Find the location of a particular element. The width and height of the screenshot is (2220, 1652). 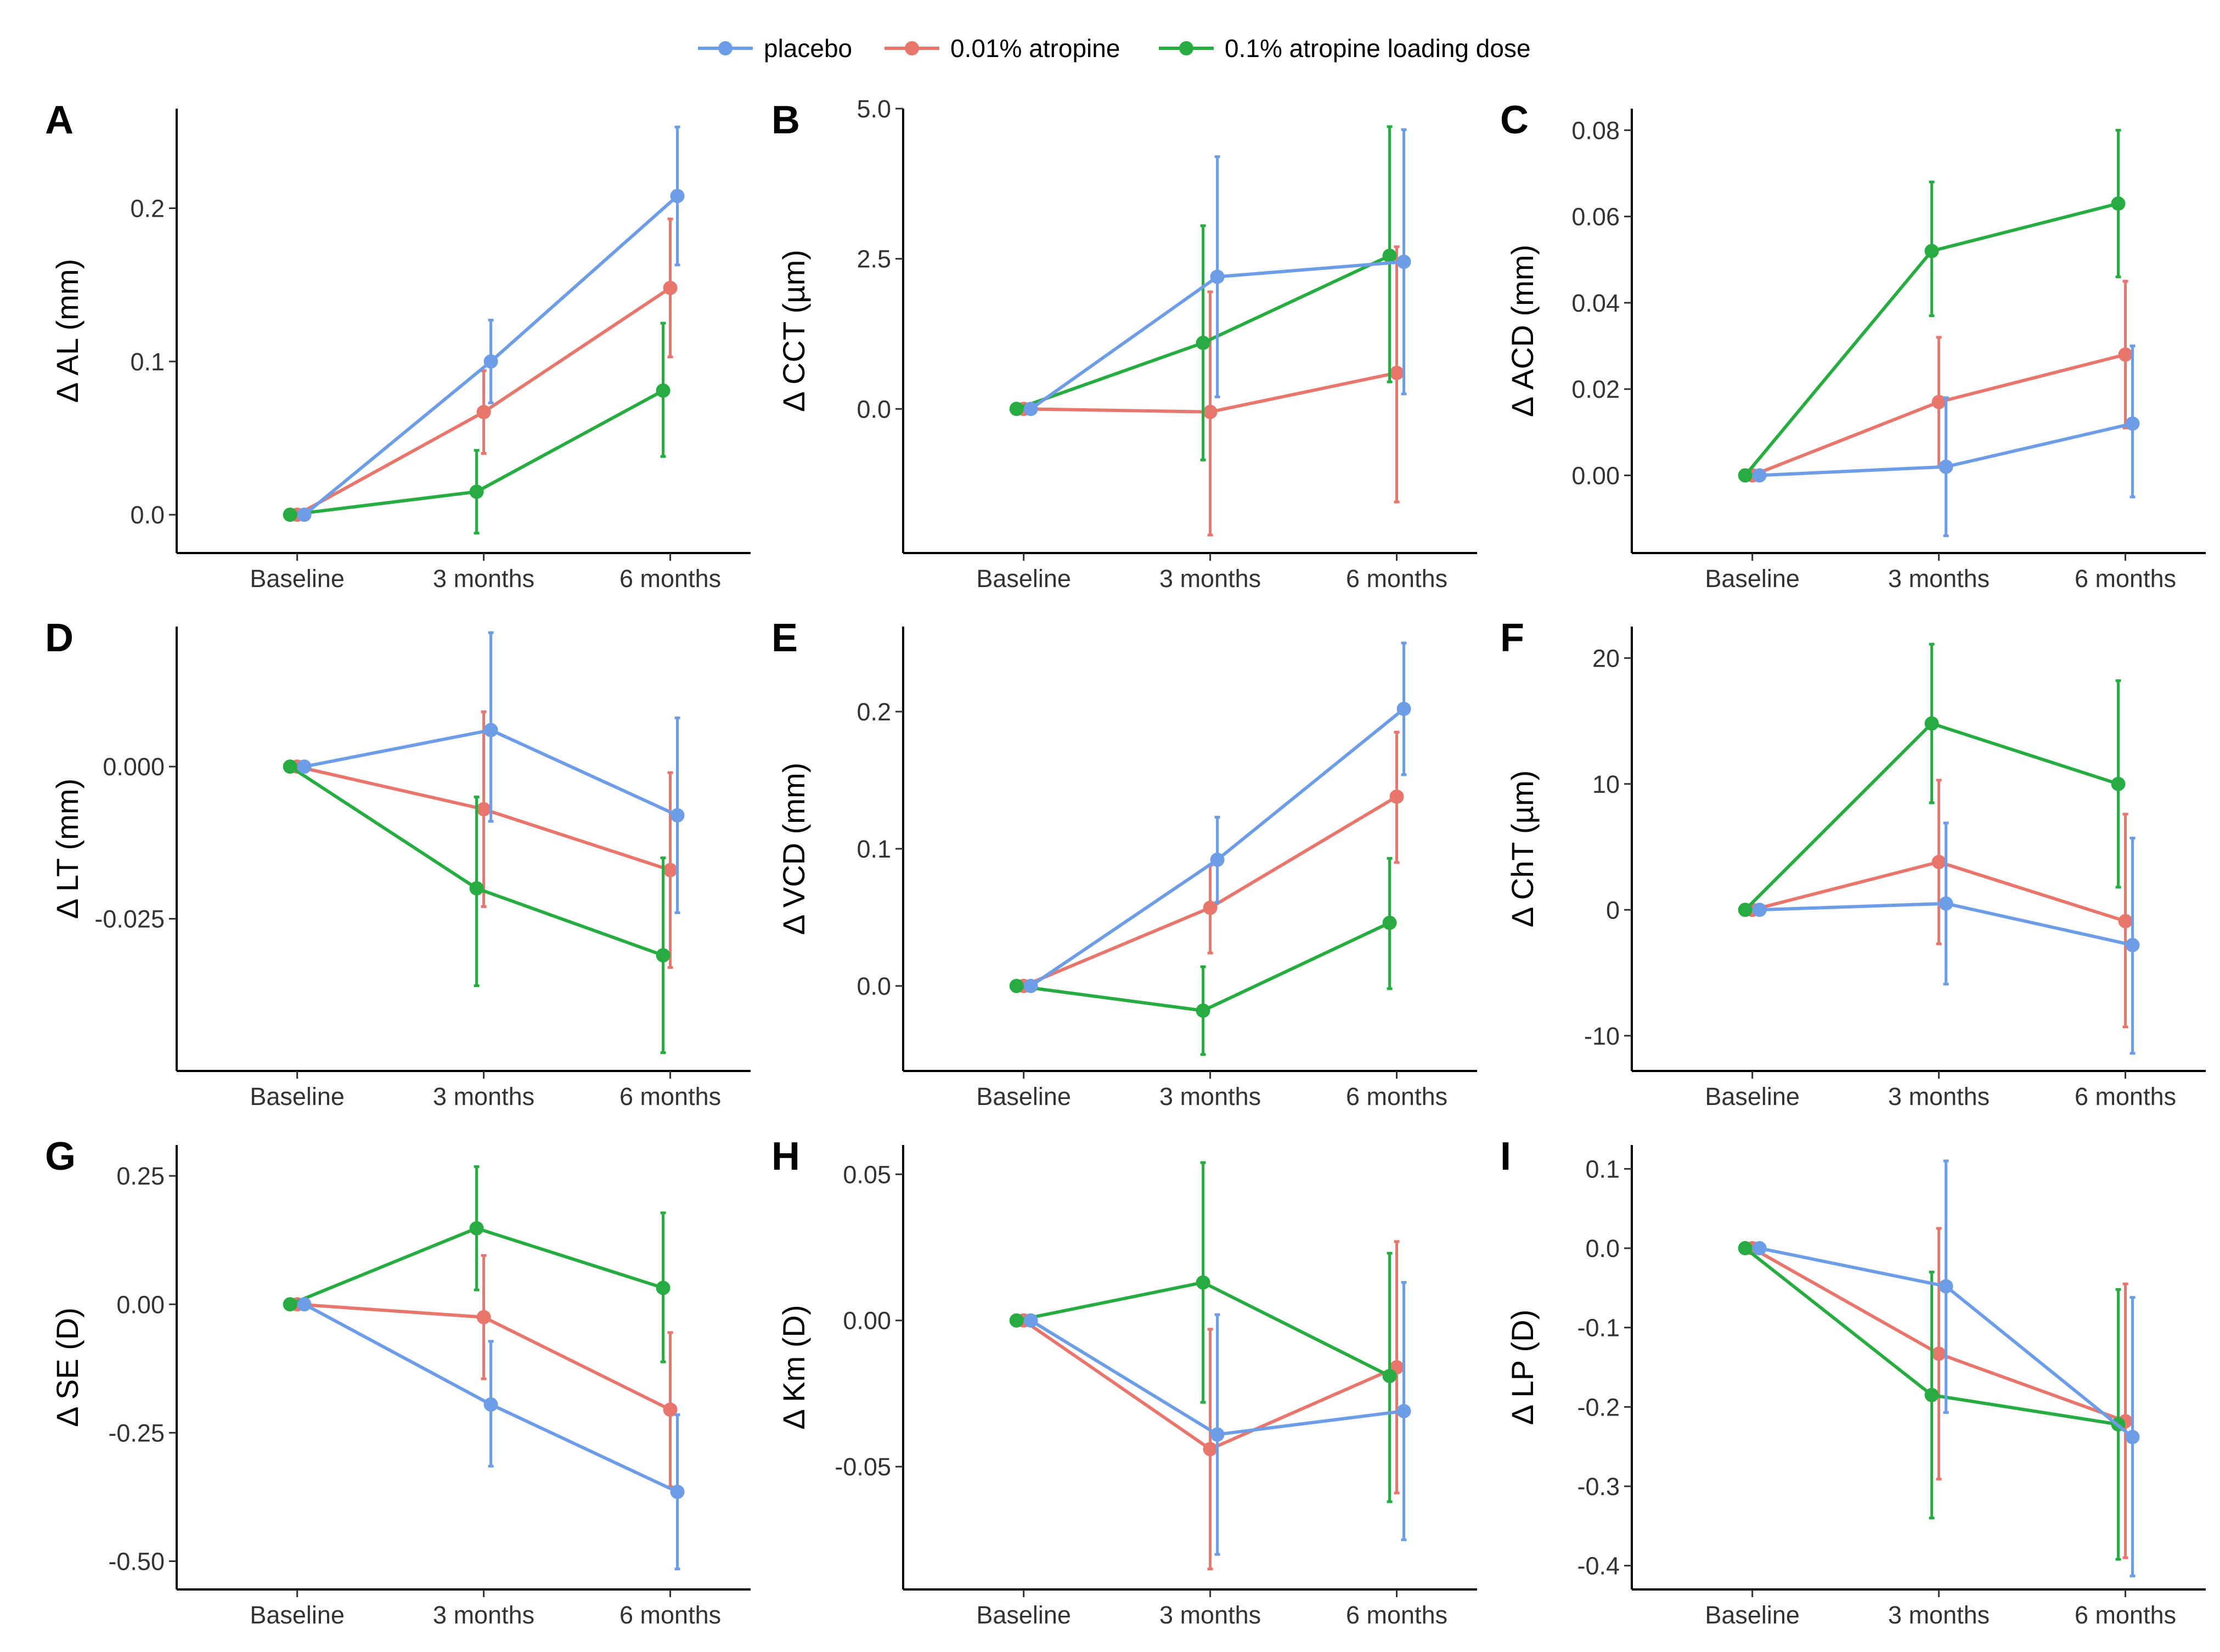

y-axis-title: Δ Km (D) is located at coordinates (793, 1367).